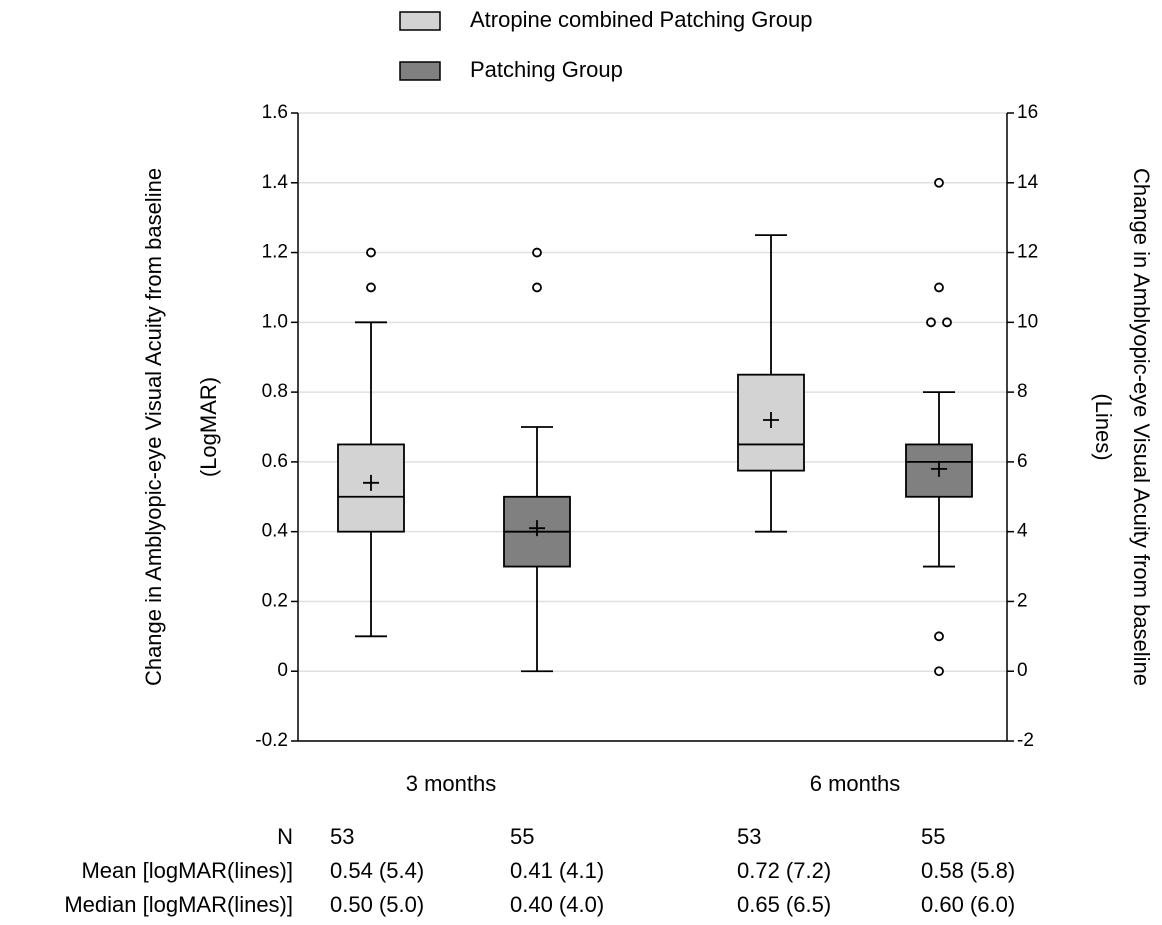  What do you see at coordinates (546, 69) in the screenshot?
I see `legend-label: Patching Group` at bounding box center [546, 69].